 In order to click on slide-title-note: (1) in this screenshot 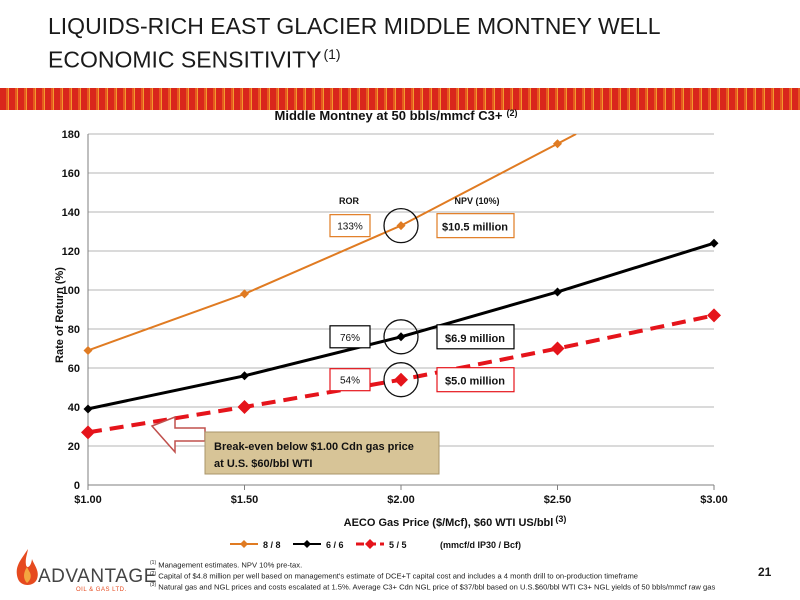, I will do `click(332, 54)`.